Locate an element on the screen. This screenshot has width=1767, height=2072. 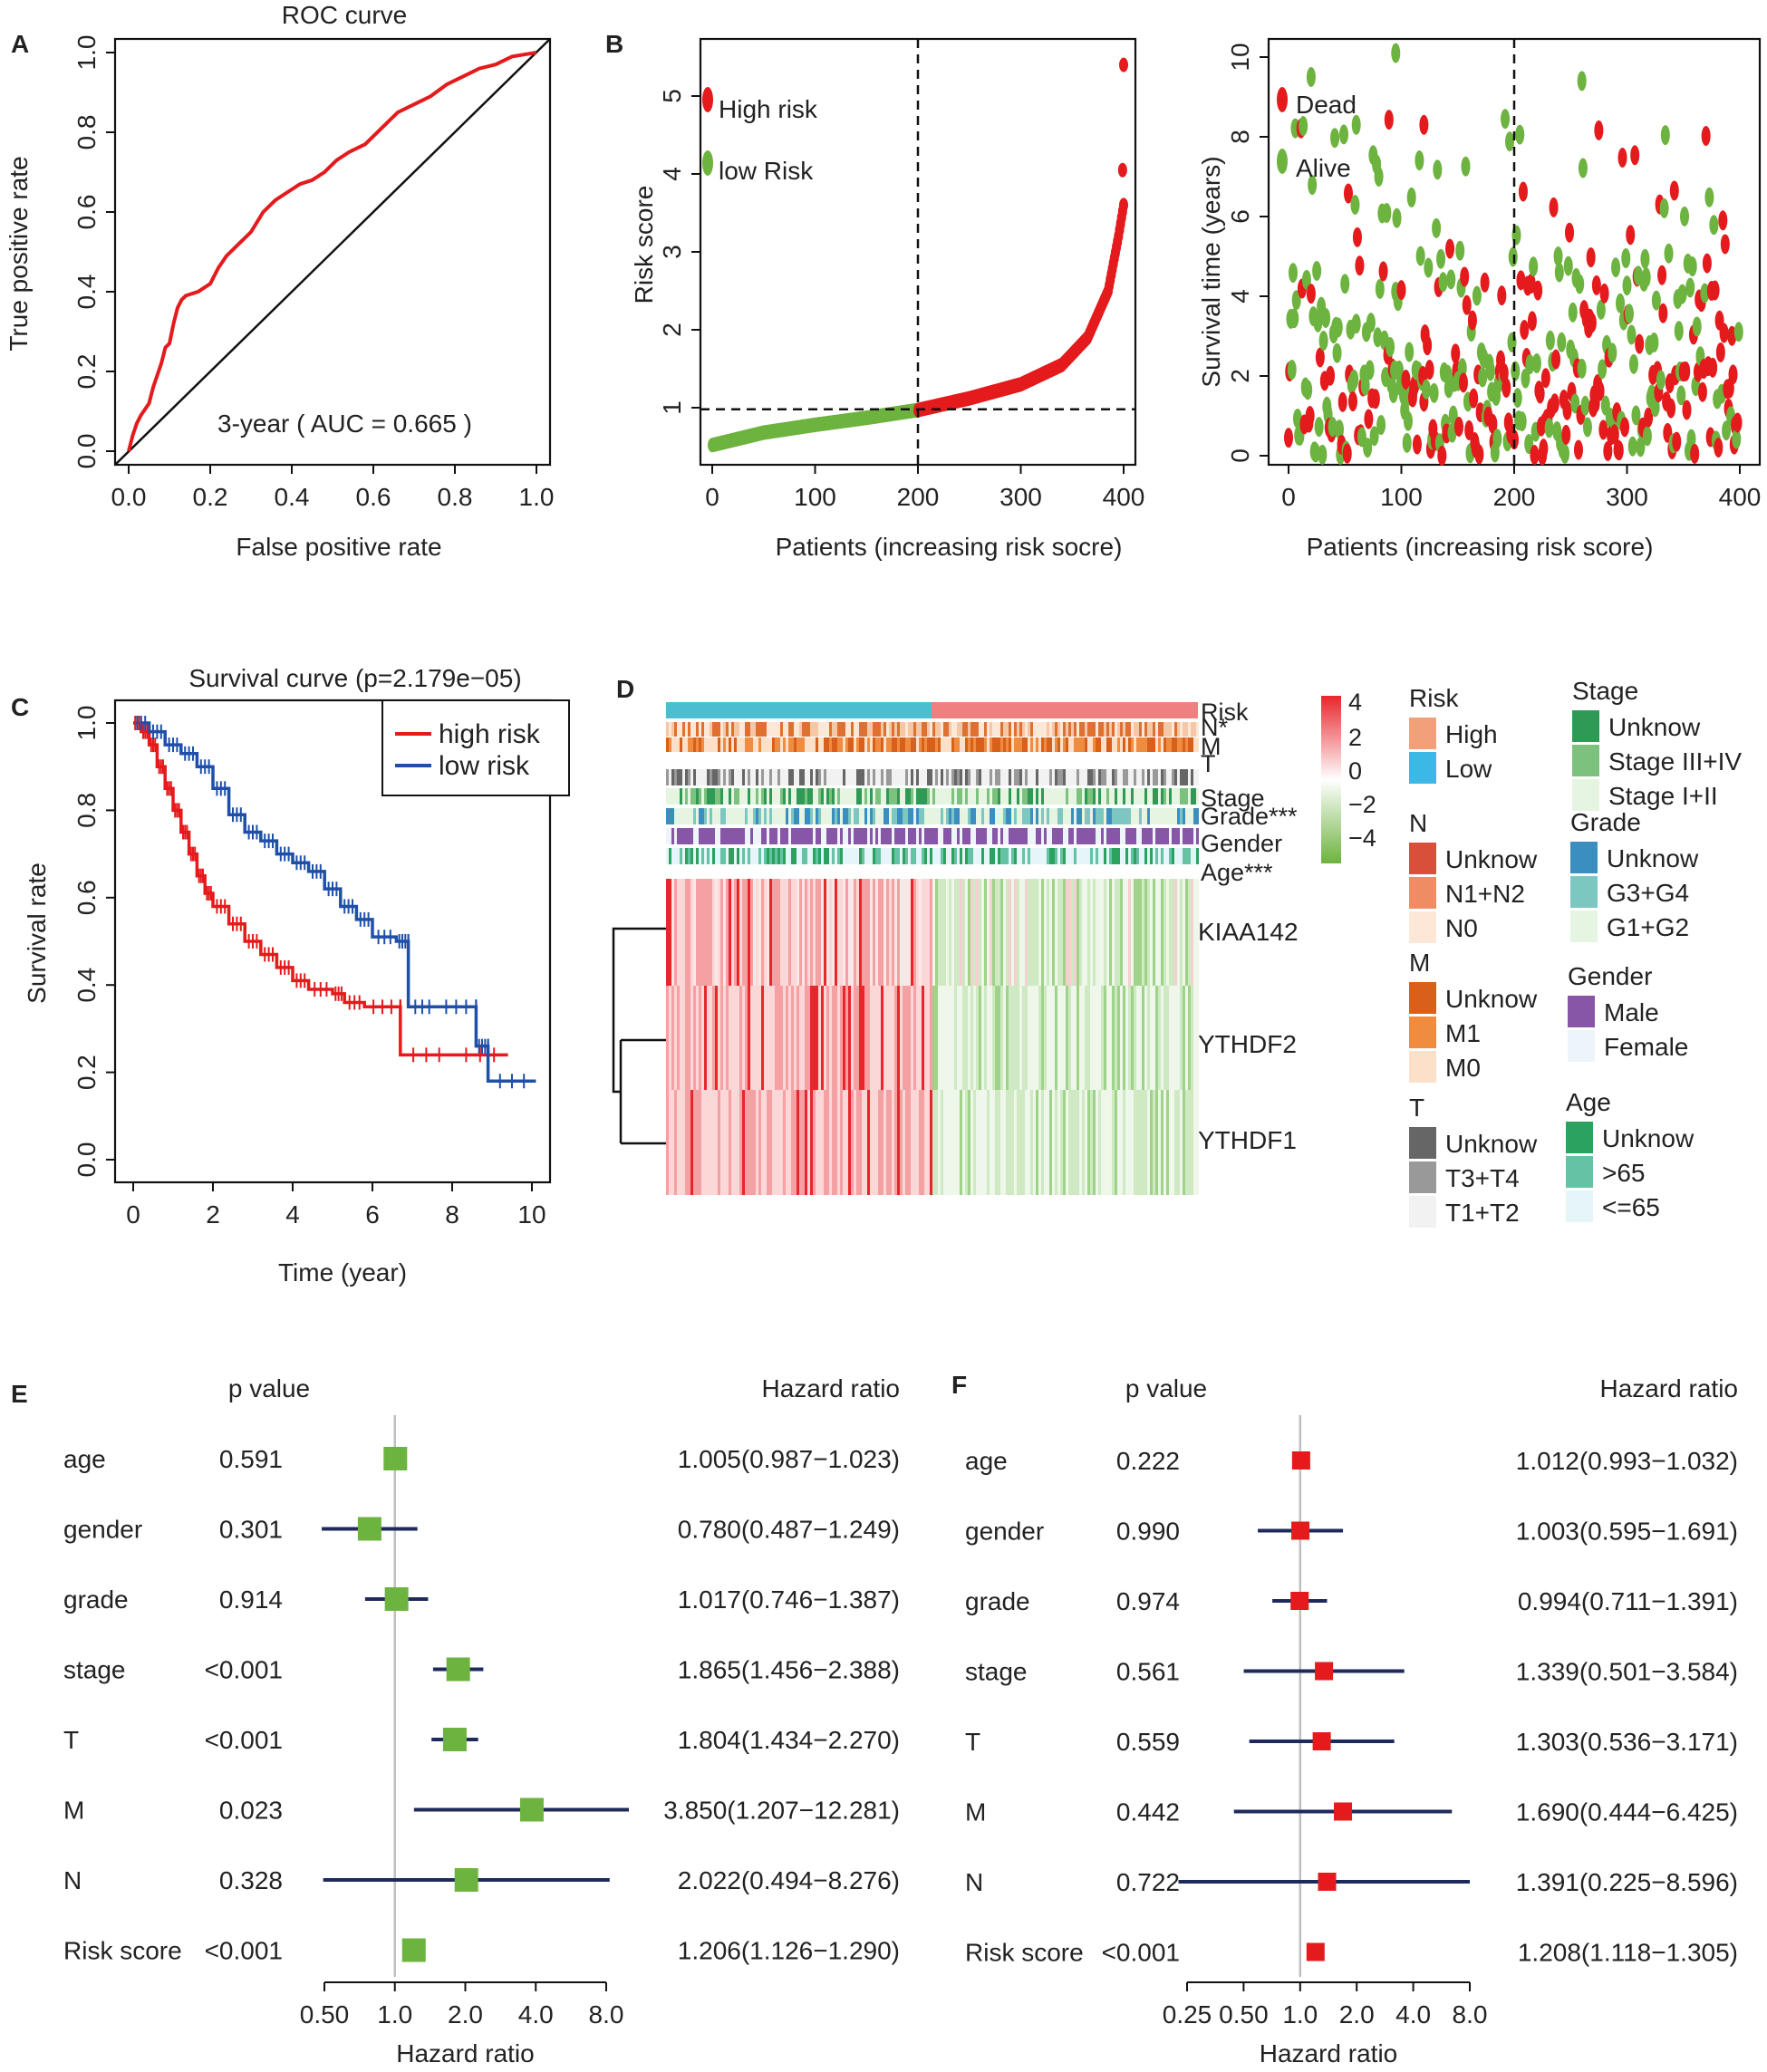
forest-row-label: stage is located at coordinates (997, 1672).